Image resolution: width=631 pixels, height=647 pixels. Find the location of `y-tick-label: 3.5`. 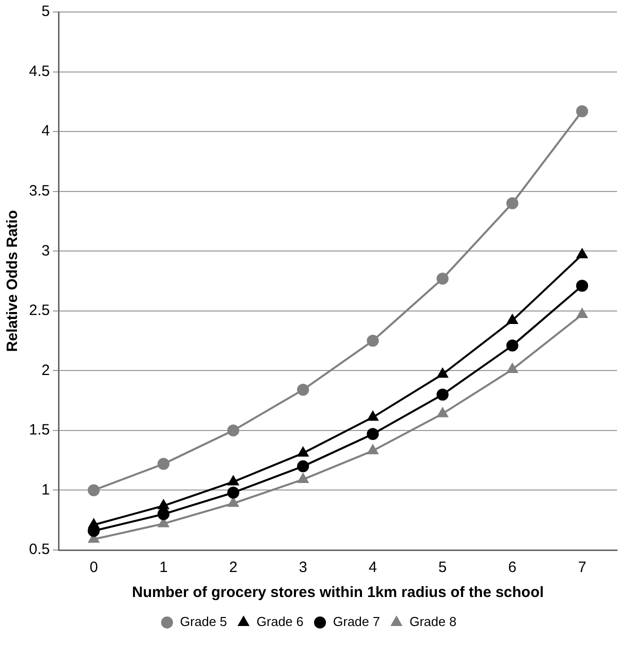

y-tick-label: 3.5 is located at coordinates (39, 191).